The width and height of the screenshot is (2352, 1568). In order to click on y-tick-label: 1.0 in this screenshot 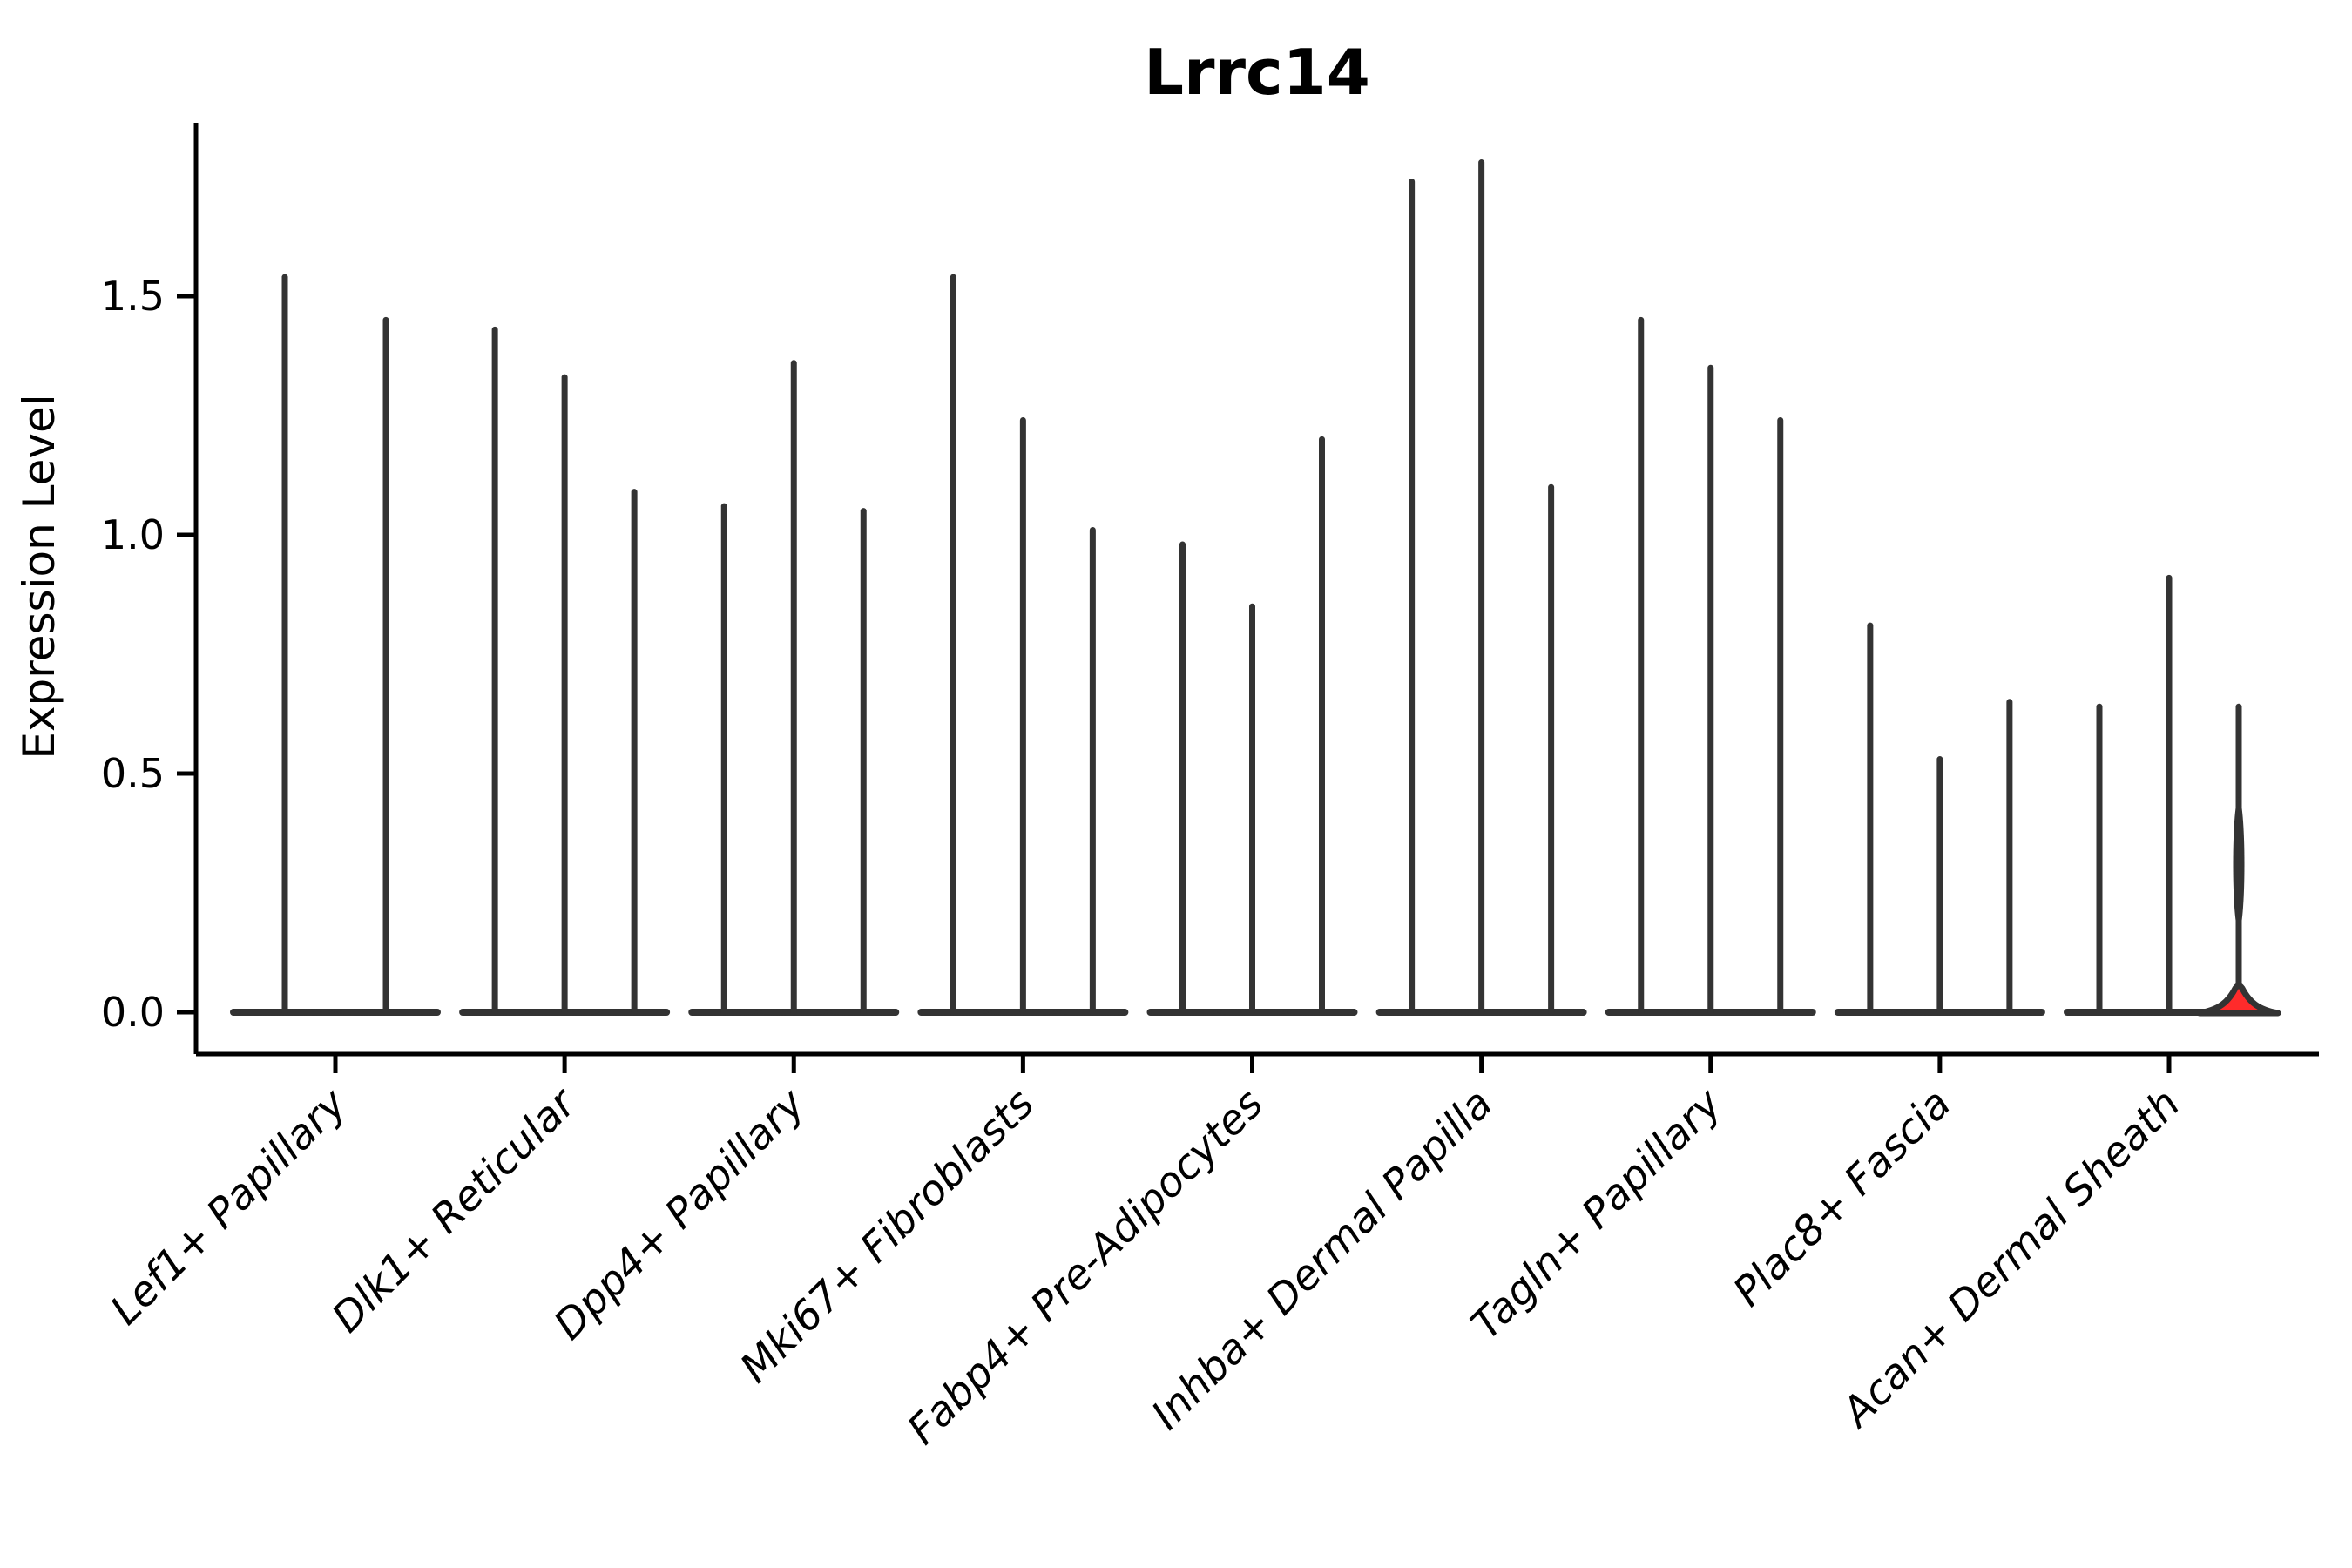, I will do `click(133, 534)`.